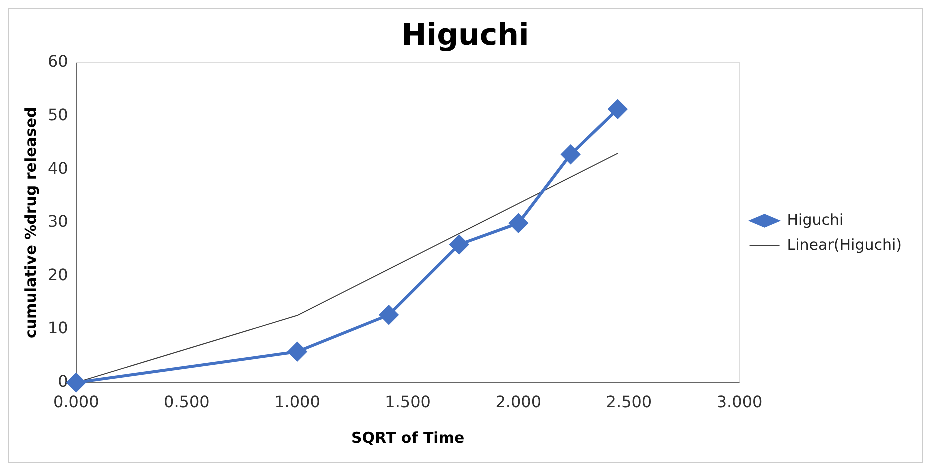 This screenshot has width=931, height=471. What do you see at coordinates (58, 168) in the screenshot?
I see `y-tick-label: 40` at bounding box center [58, 168].